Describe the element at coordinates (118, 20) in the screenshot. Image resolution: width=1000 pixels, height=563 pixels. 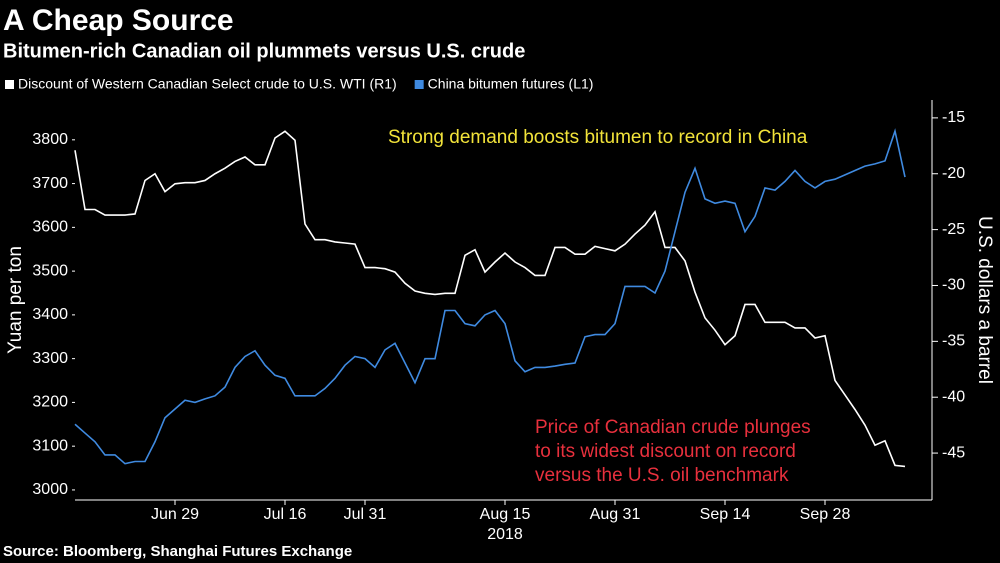
I see `chart-title: A Cheap Source` at that location.